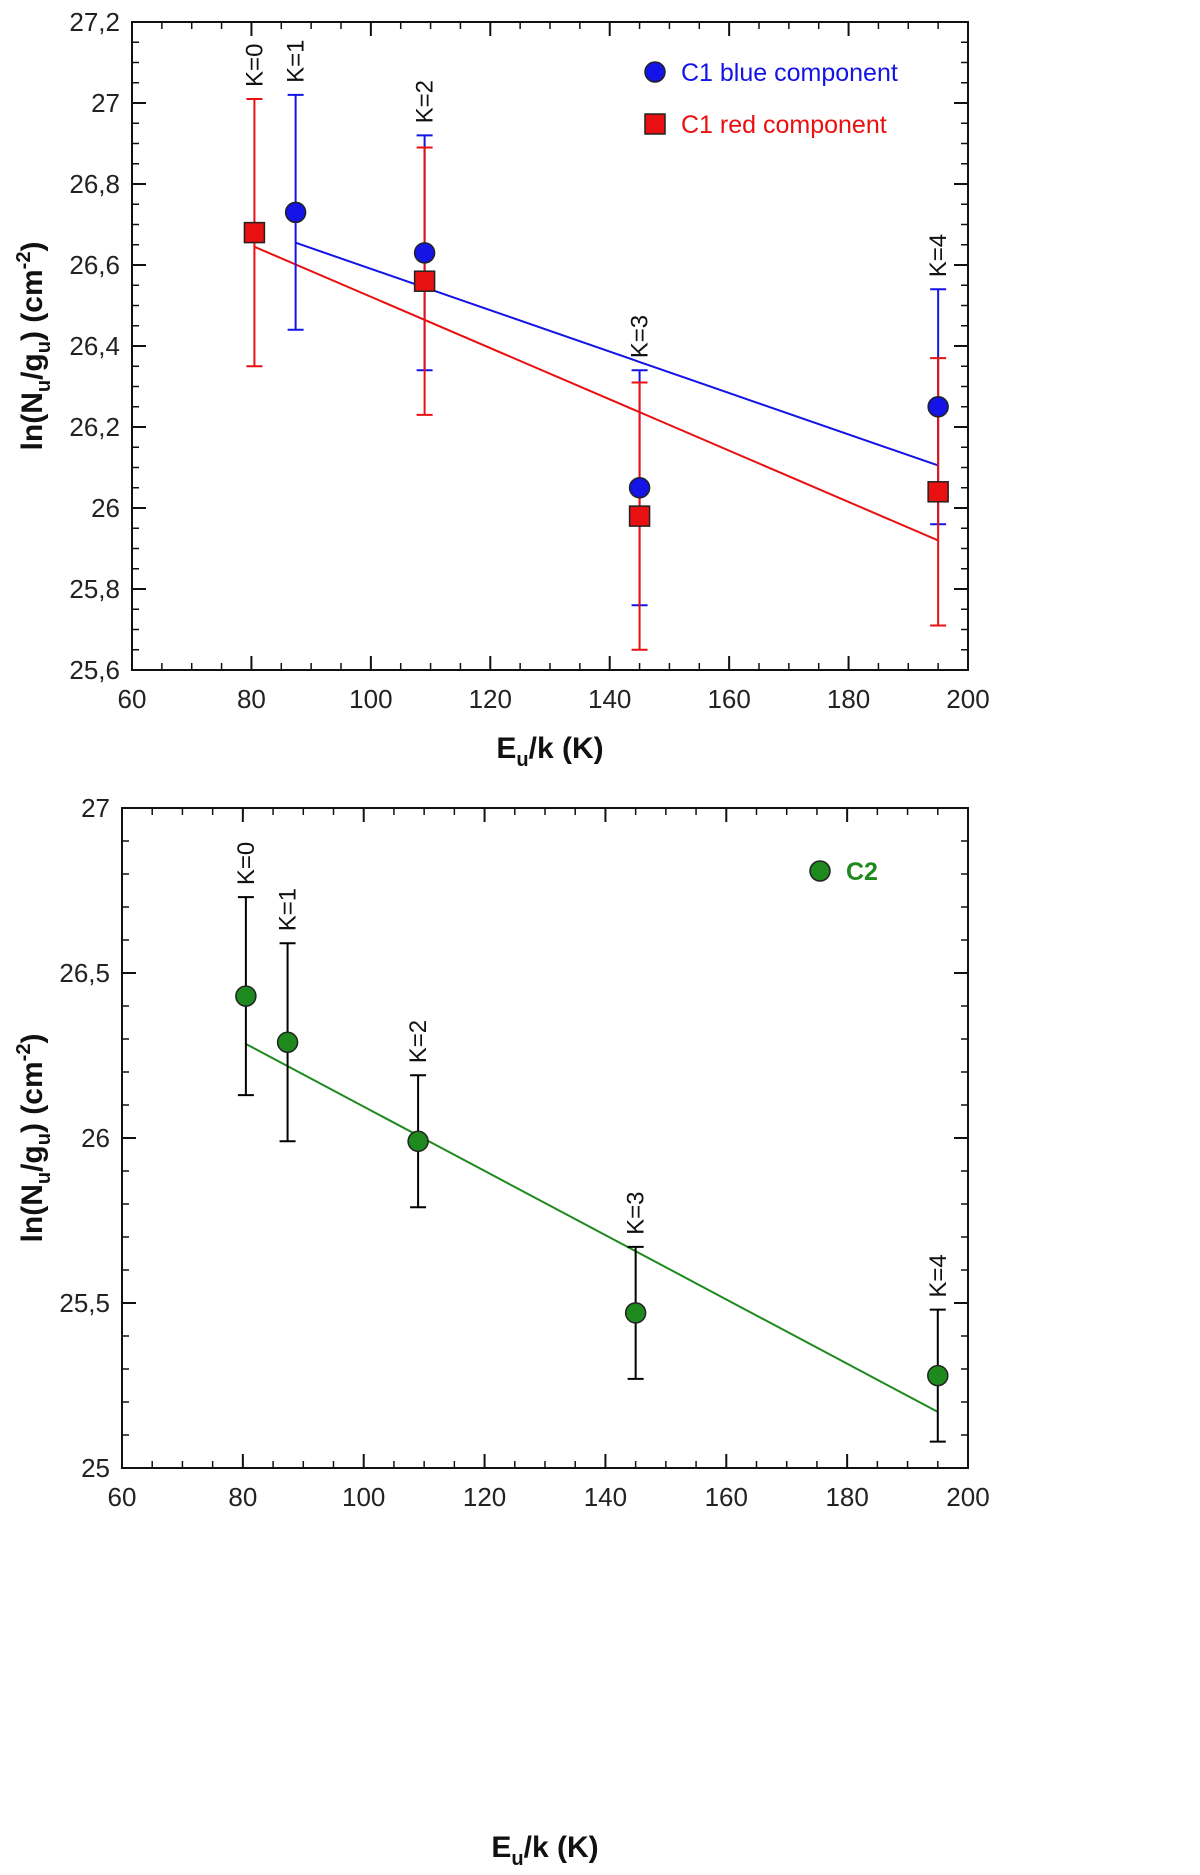  What do you see at coordinates (94, 670) in the screenshot?
I see `y-tick-label: 25,6` at bounding box center [94, 670].